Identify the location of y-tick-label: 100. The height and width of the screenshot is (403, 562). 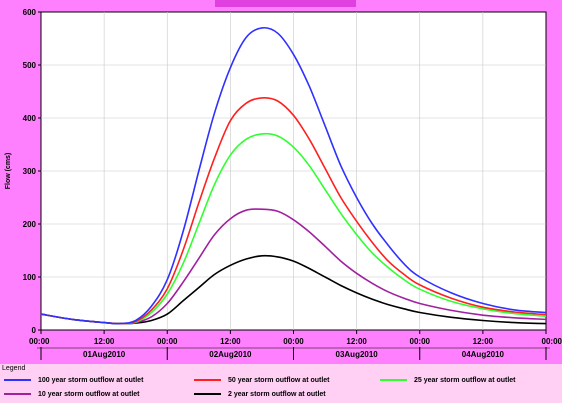
(30, 277).